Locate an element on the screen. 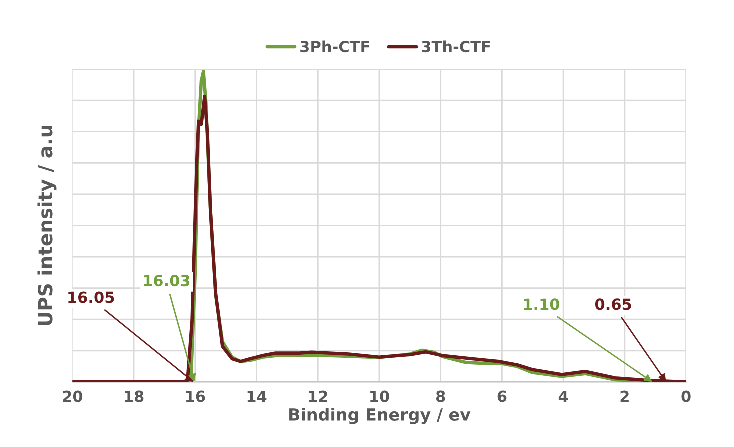  annotation: 0.65 is located at coordinates (613, 304).